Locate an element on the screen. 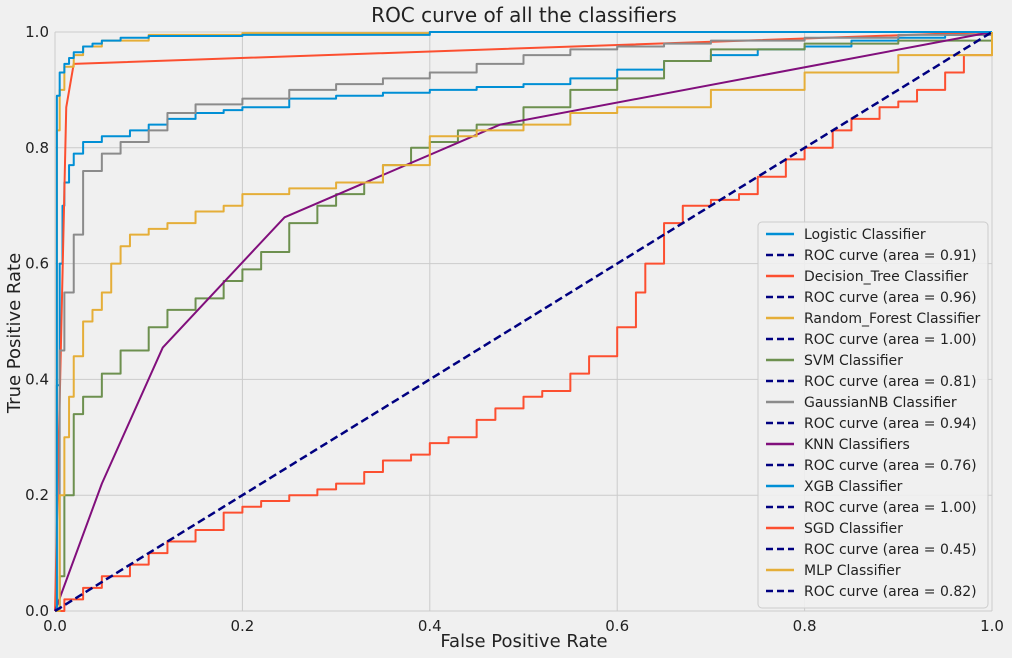  x-tick-label: 1.0 is located at coordinates (992, 626).